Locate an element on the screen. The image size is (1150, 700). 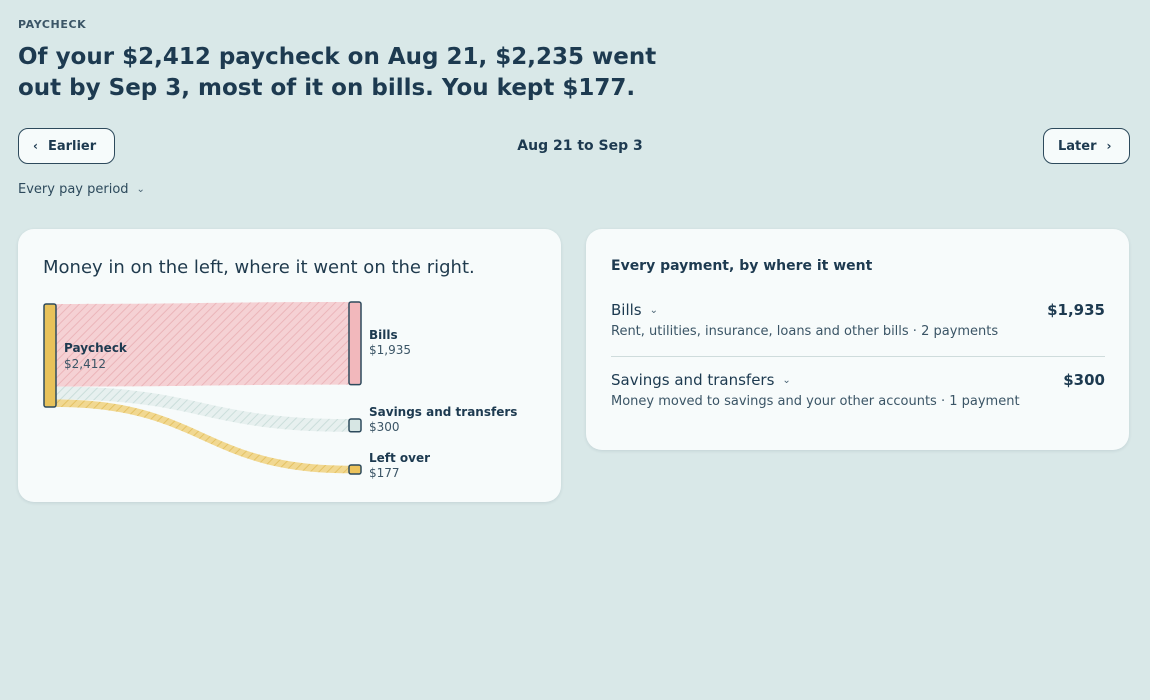
payment-row-label: Savings and transfers is located at coordinates (693, 380).